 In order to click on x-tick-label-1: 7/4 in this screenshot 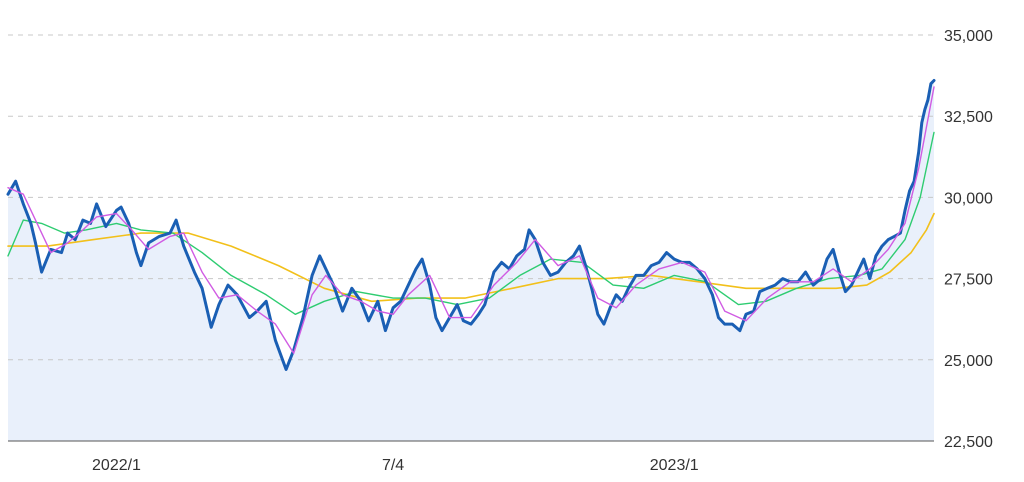, I will do `click(393, 465)`.